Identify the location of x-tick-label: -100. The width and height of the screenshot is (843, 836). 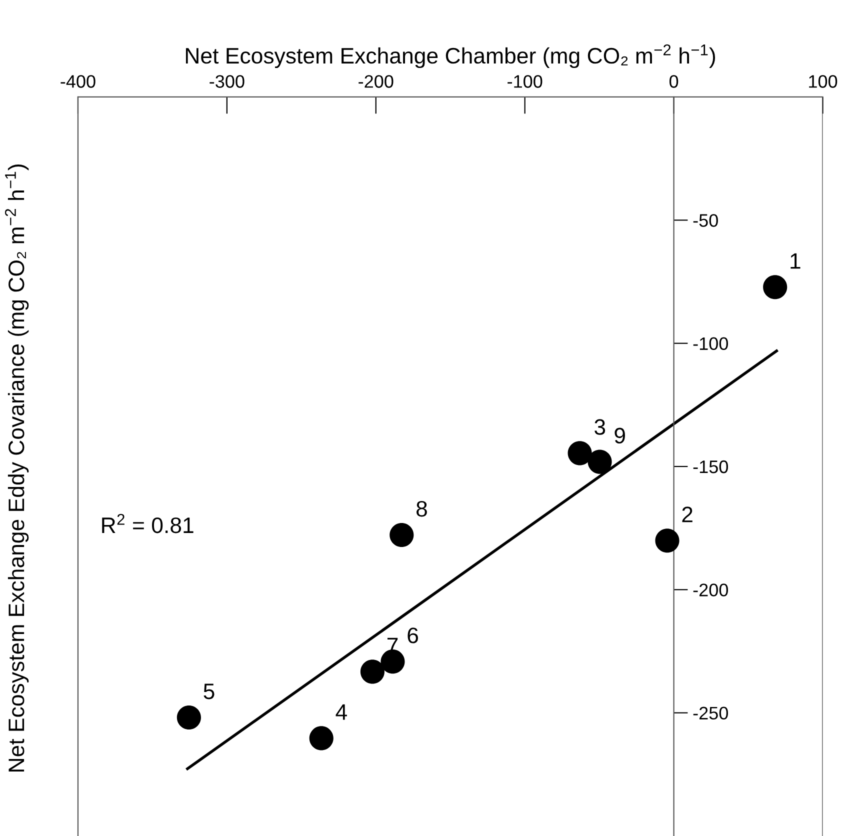
(525, 81).